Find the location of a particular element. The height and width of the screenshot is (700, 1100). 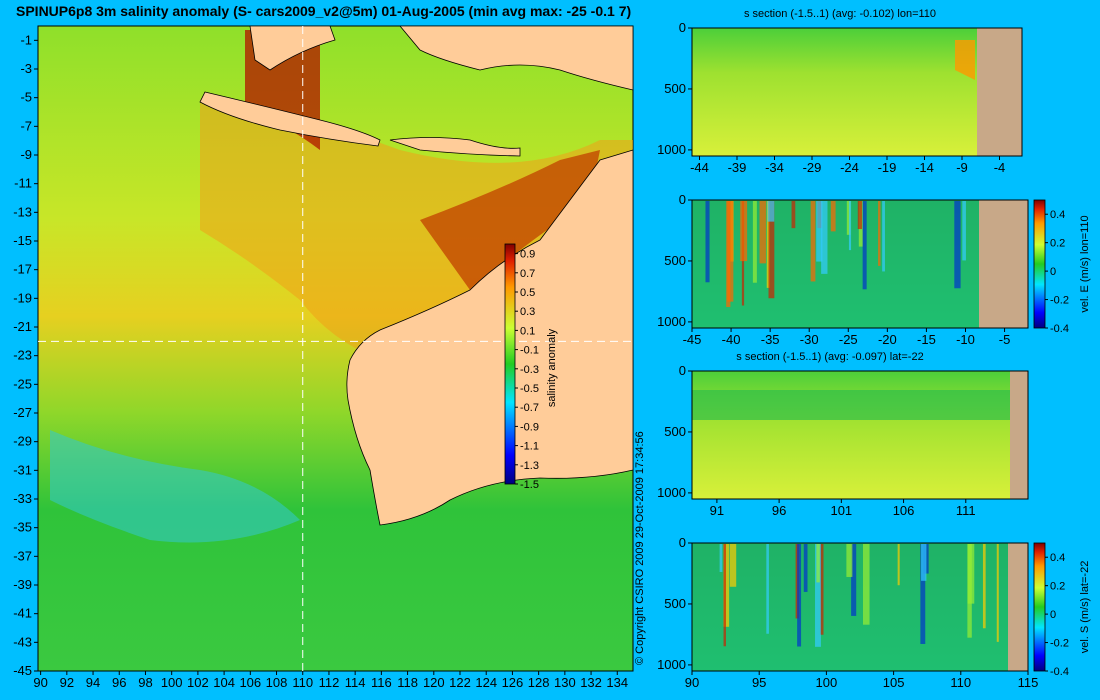

velS-section-lat-22-x-ticks: 90 95 100 105 110 115 is located at coordinates (862, 680).